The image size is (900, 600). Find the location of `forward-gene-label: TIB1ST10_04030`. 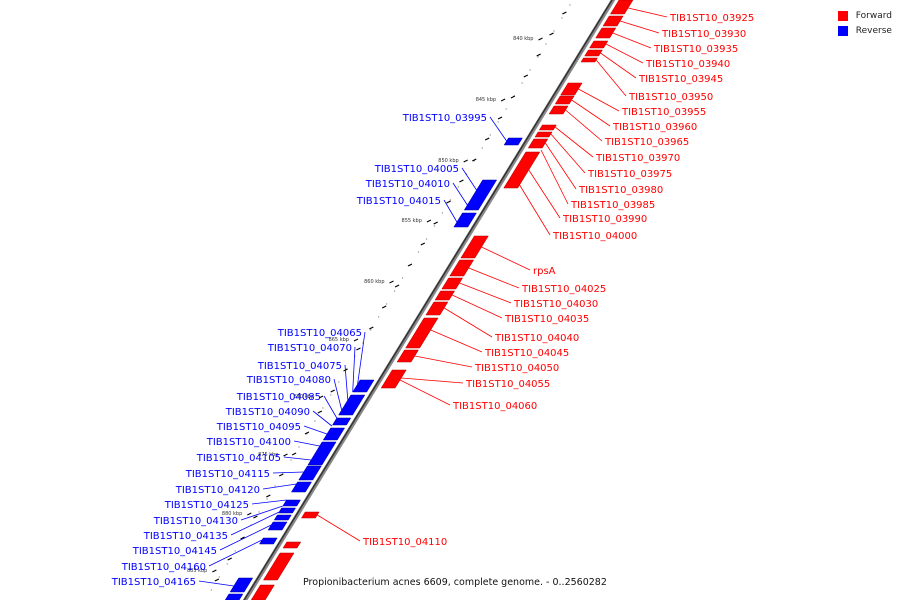

forward-gene-label: TIB1ST10_04030 is located at coordinates (555, 304).